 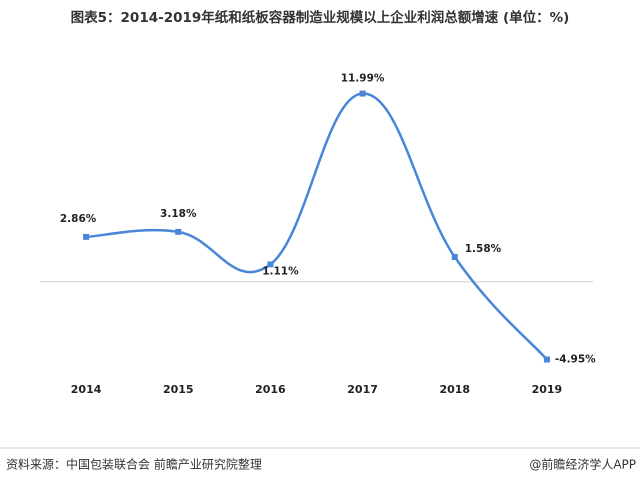 What do you see at coordinates (78, 219) in the screenshot?
I see `value-label: 2.86%` at bounding box center [78, 219].